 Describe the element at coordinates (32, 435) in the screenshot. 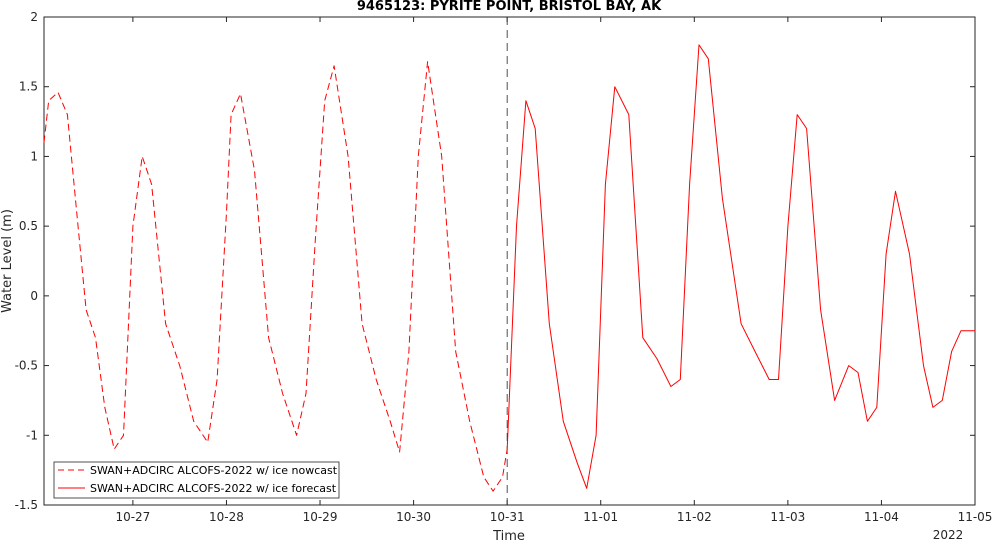

I see `y-tick-label: -1` at that location.